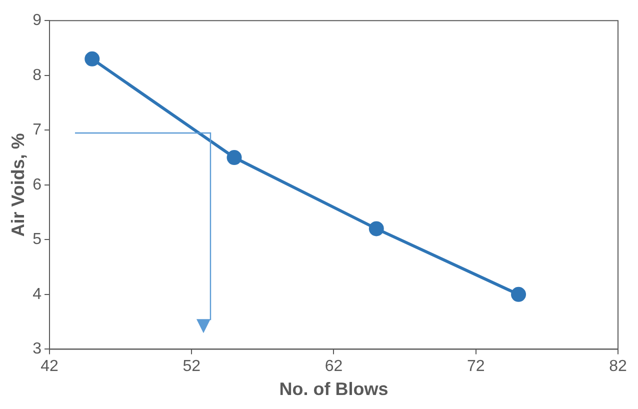  What do you see at coordinates (49, 367) in the screenshot?
I see `x-tick-label: 42` at bounding box center [49, 367].